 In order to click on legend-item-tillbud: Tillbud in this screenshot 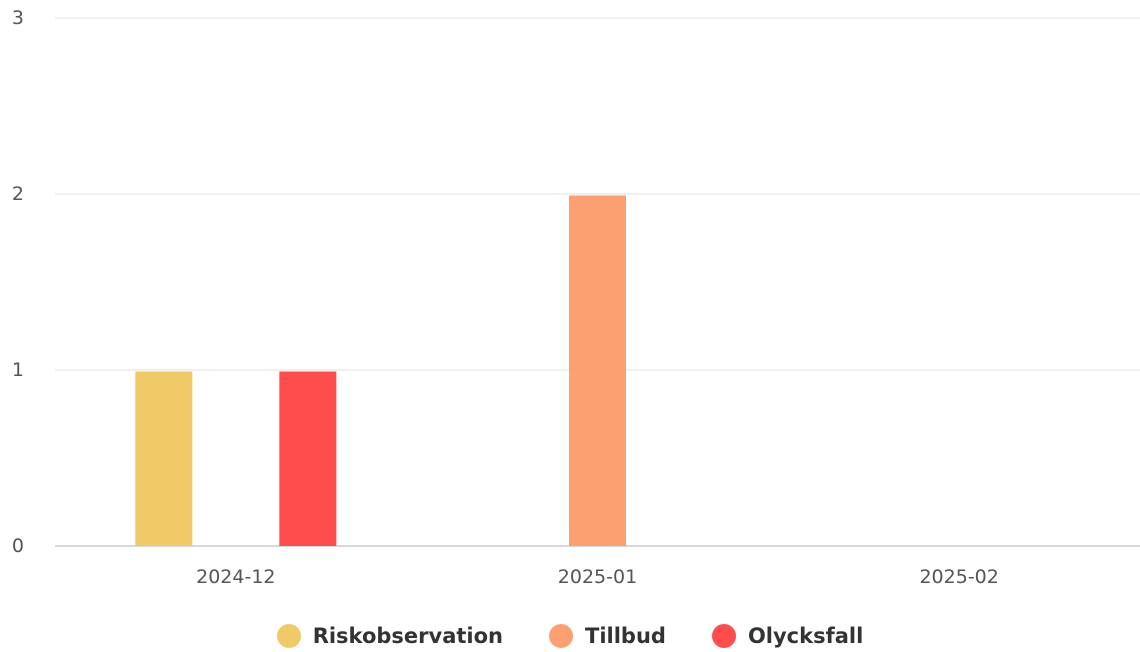, I will do `click(607, 636)`.